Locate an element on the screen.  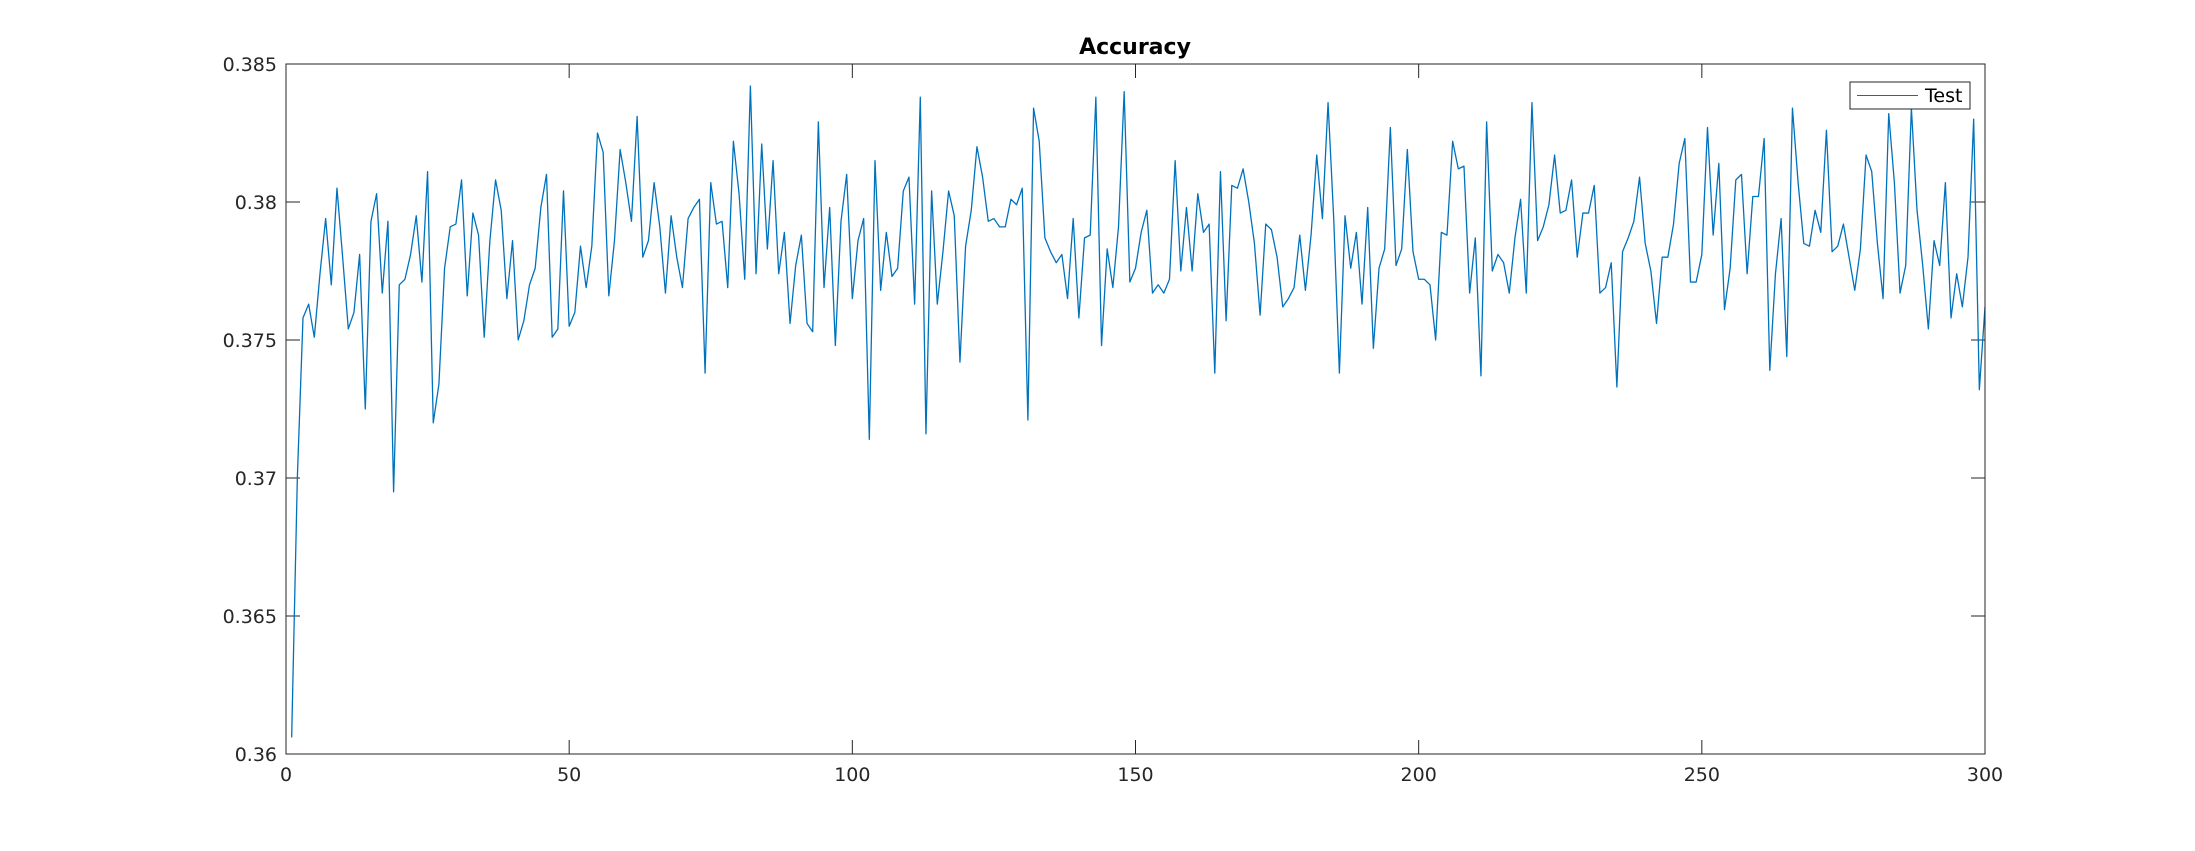
x-tick-label: 200 is located at coordinates (1419, 775).